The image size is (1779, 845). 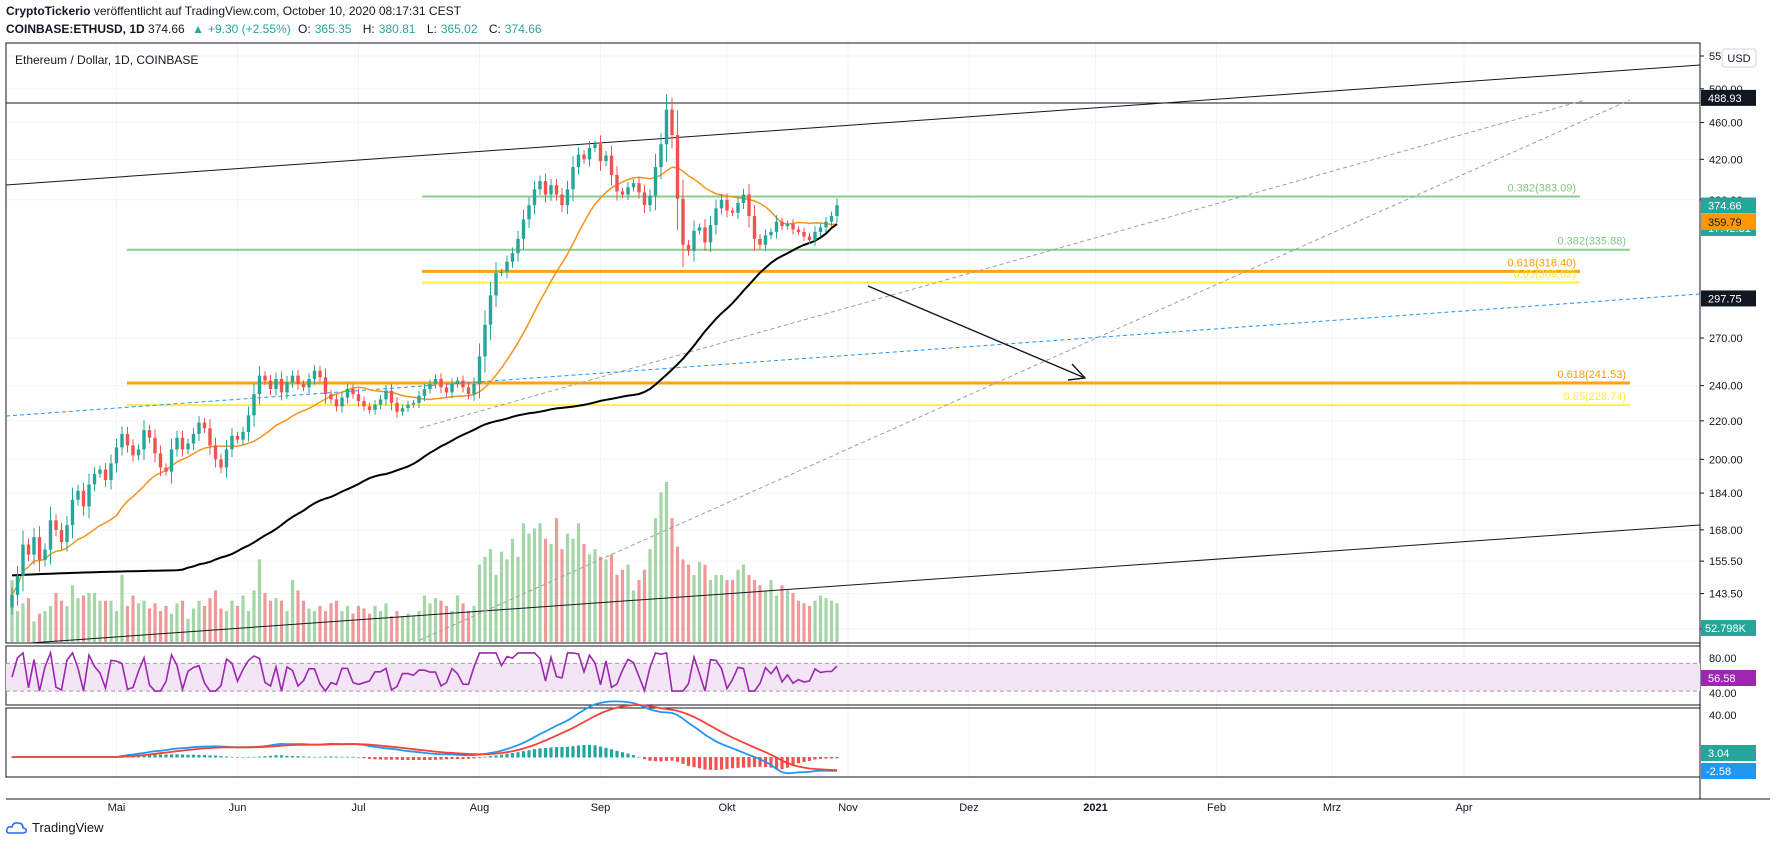 I want to click on price-tick-label: 200.00, so click(x=1726, y=460).